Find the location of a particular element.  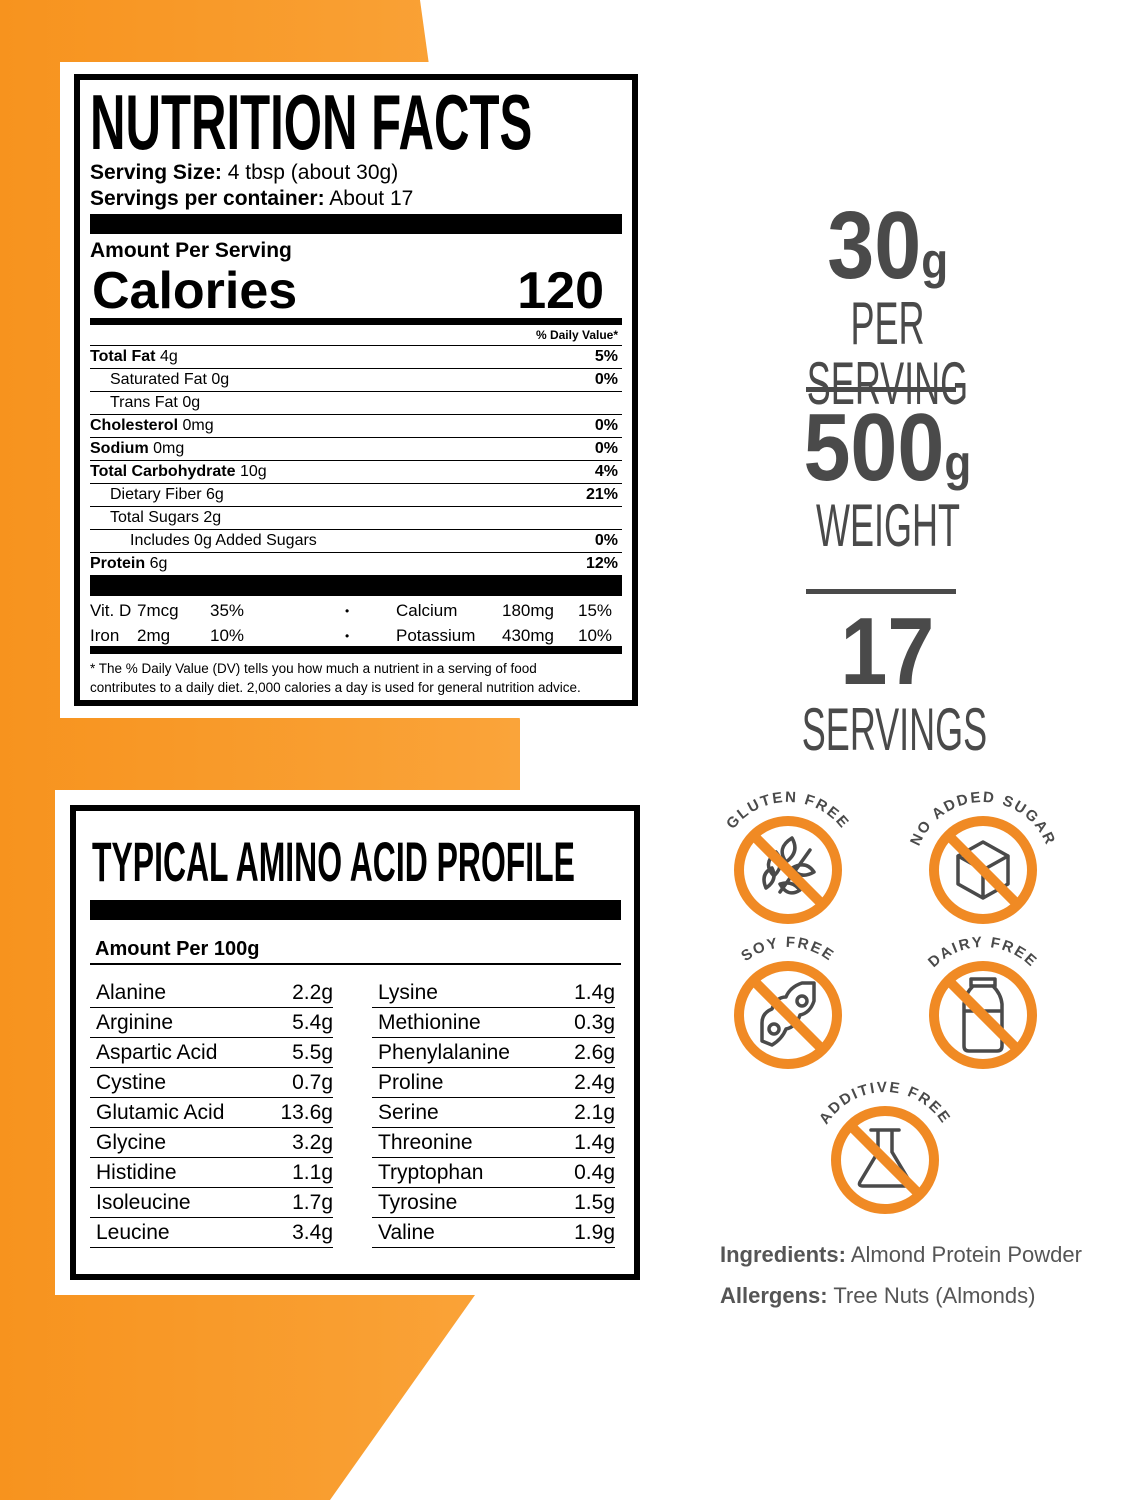

amino-row: Tyrosine 1.5g is located at coordinates (493, 1203).